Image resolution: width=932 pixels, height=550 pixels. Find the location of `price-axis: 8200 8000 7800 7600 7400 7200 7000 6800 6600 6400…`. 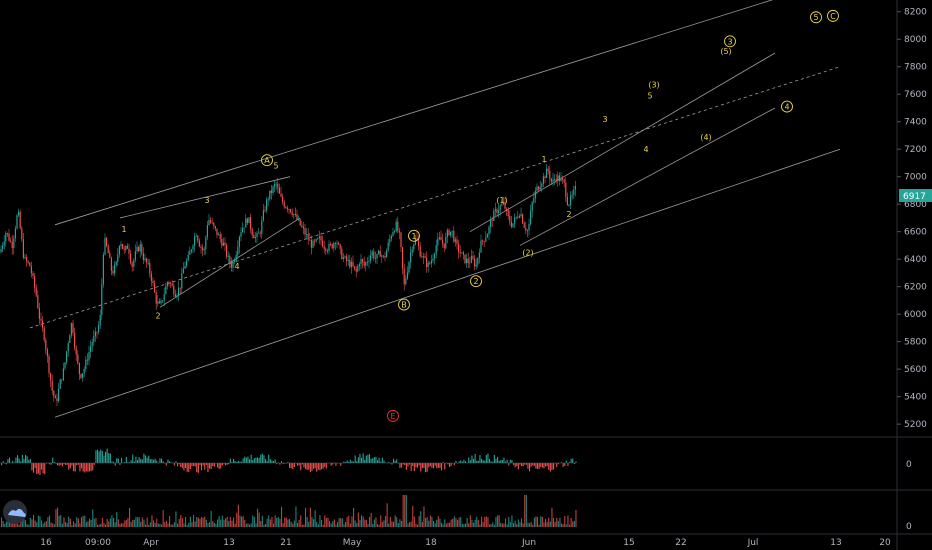

price-axis: 8200 8000 7800 7600 7400 7200 7000 6800 6600 6400… is located at coordinates (912, 219).